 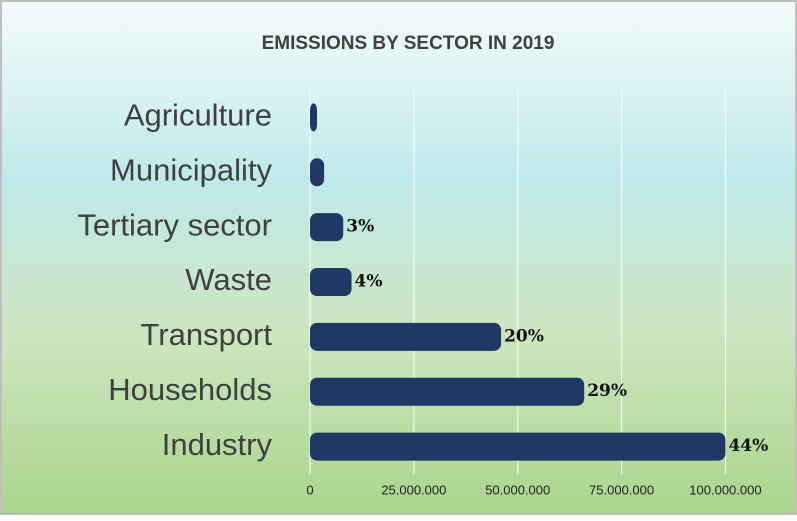 What do you see at coordinates (607, 391) in the screenshot?
I see `data-label: 29%` at bounding box center [607, 391].